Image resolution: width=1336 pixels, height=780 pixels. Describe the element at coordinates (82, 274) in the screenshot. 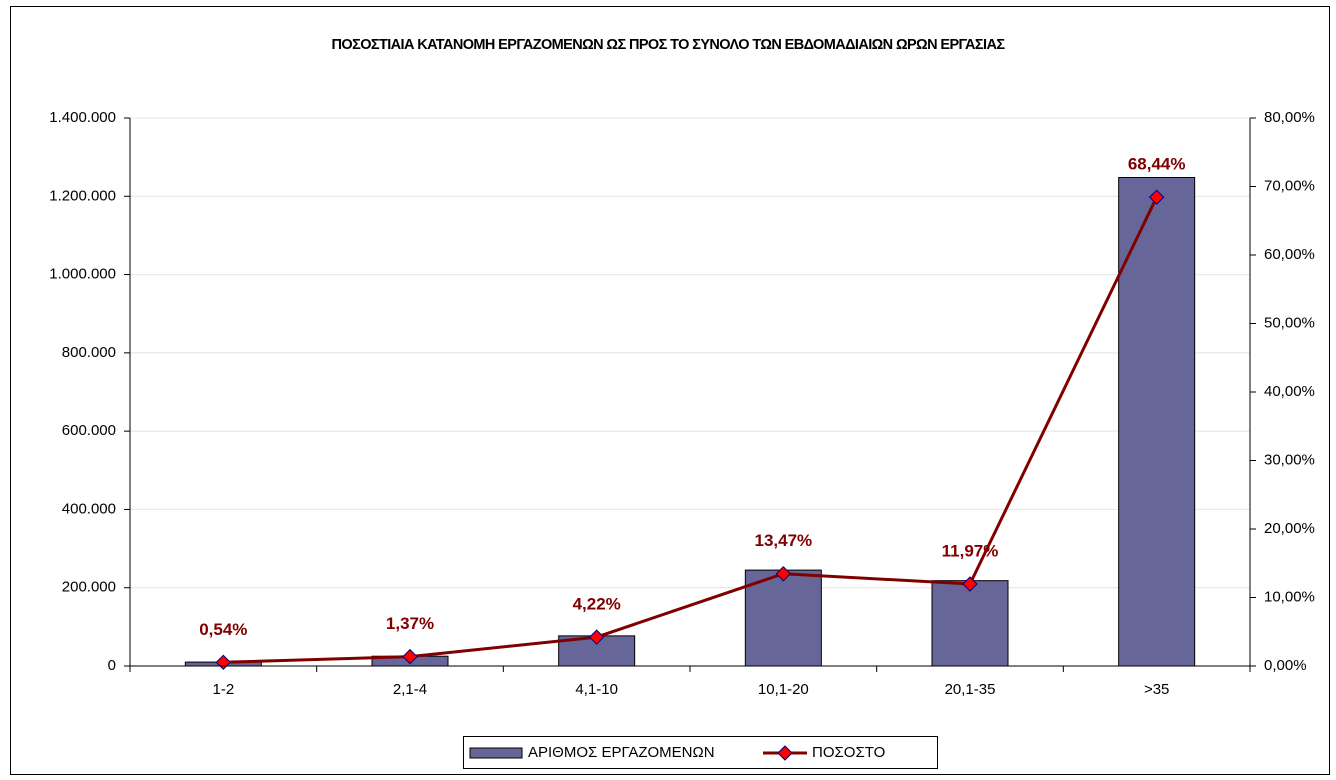

I see `y-tick-label: 1.000.000` at that location.